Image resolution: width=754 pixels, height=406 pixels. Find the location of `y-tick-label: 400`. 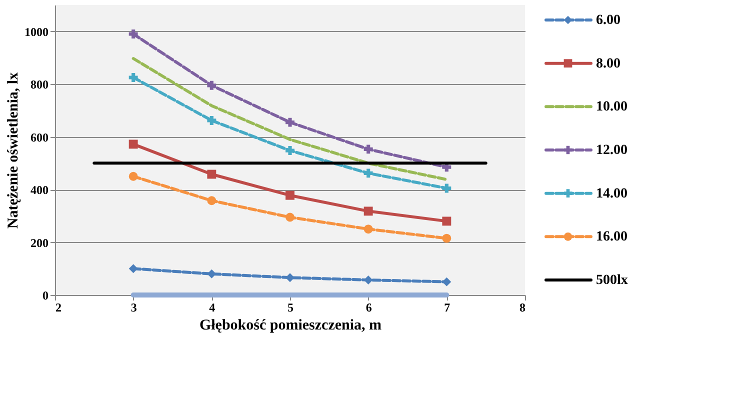

y-tick-label: 400 is located at coordinates (39, 190).